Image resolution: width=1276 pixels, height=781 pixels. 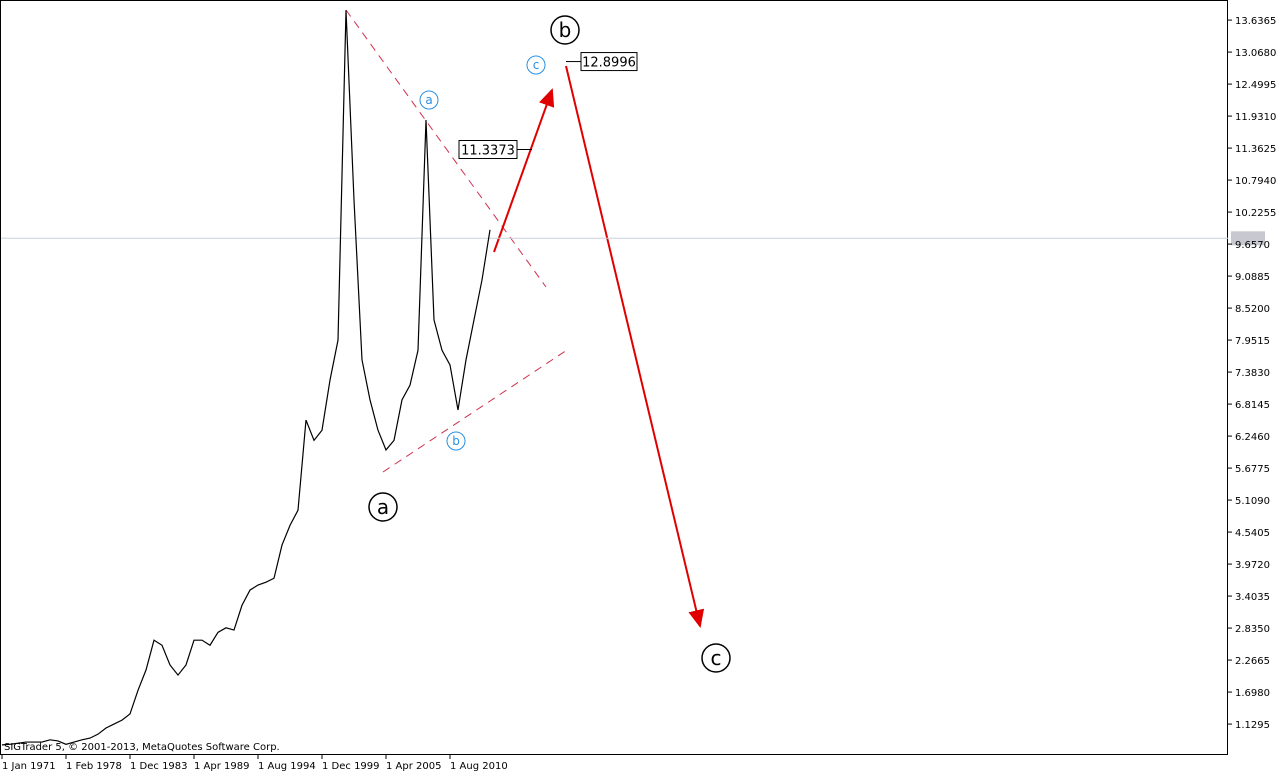 I want to click on y-tick-label: 9.0885, so click(x=1252, y=277).